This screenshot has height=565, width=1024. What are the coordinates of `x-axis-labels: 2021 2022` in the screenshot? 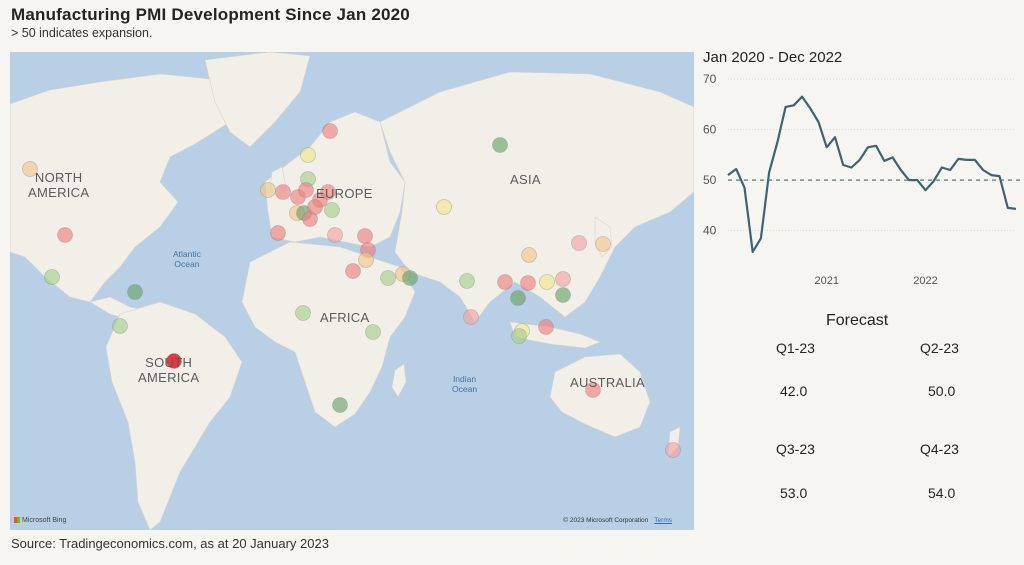 It's located at (876, 281).